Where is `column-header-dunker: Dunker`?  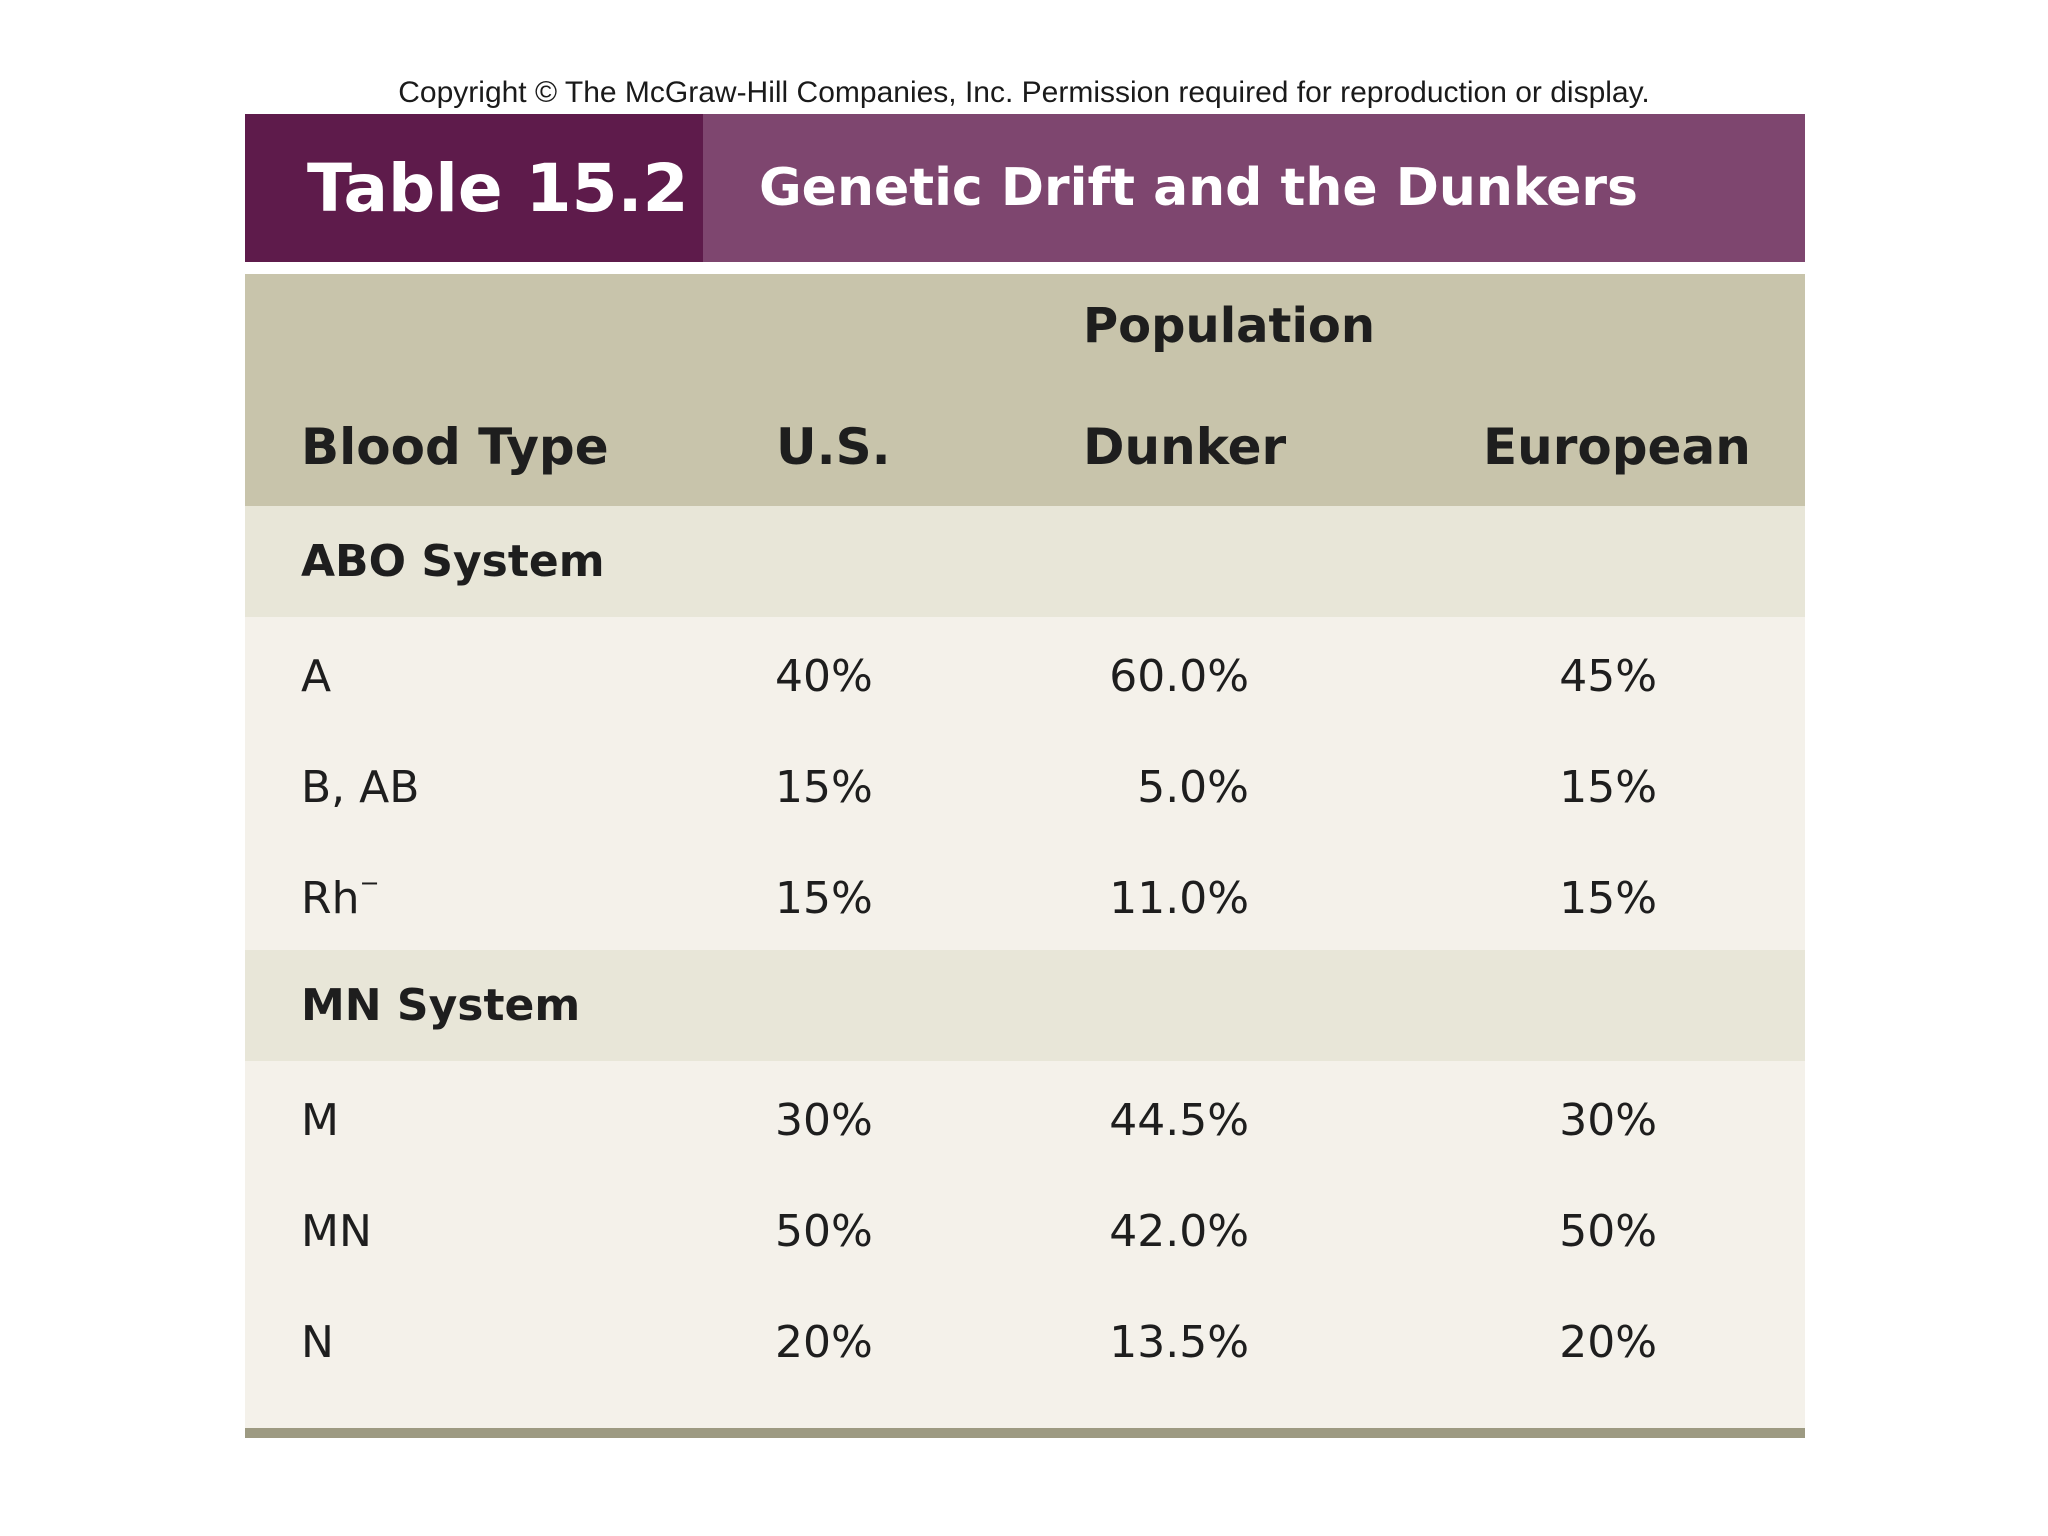 column-header-dunker: Dunker is located at coordinates (1185, 447).